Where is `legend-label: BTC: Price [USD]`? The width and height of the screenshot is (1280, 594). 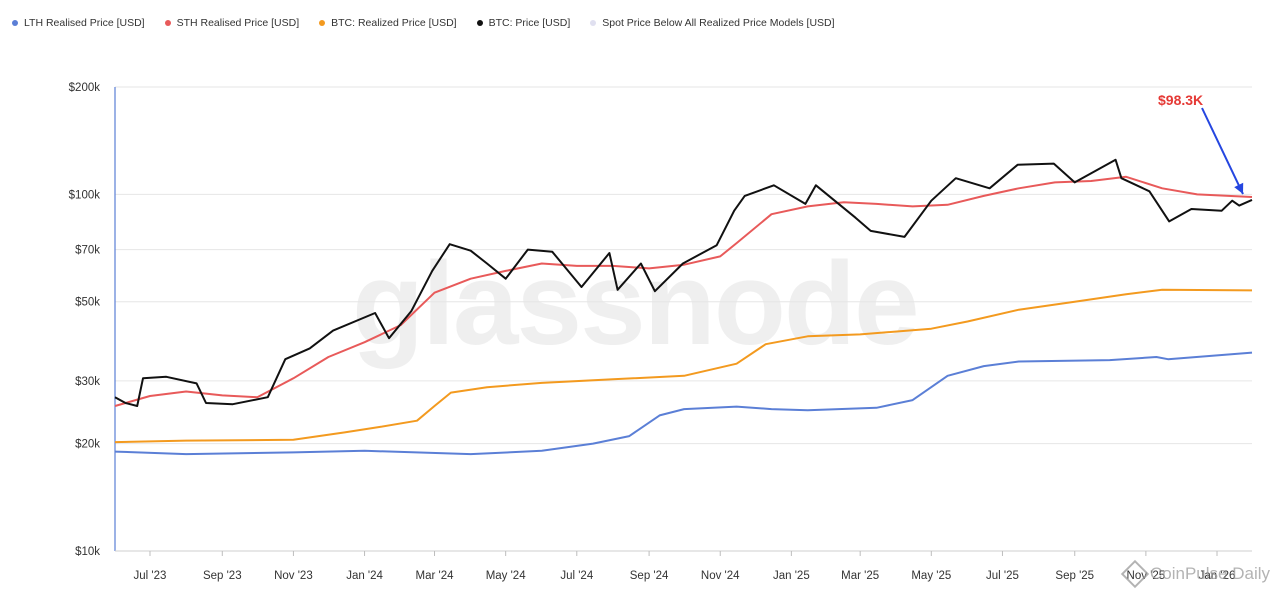
legend-label: BTC: Price [USD] is located at coordinates (529, 23).